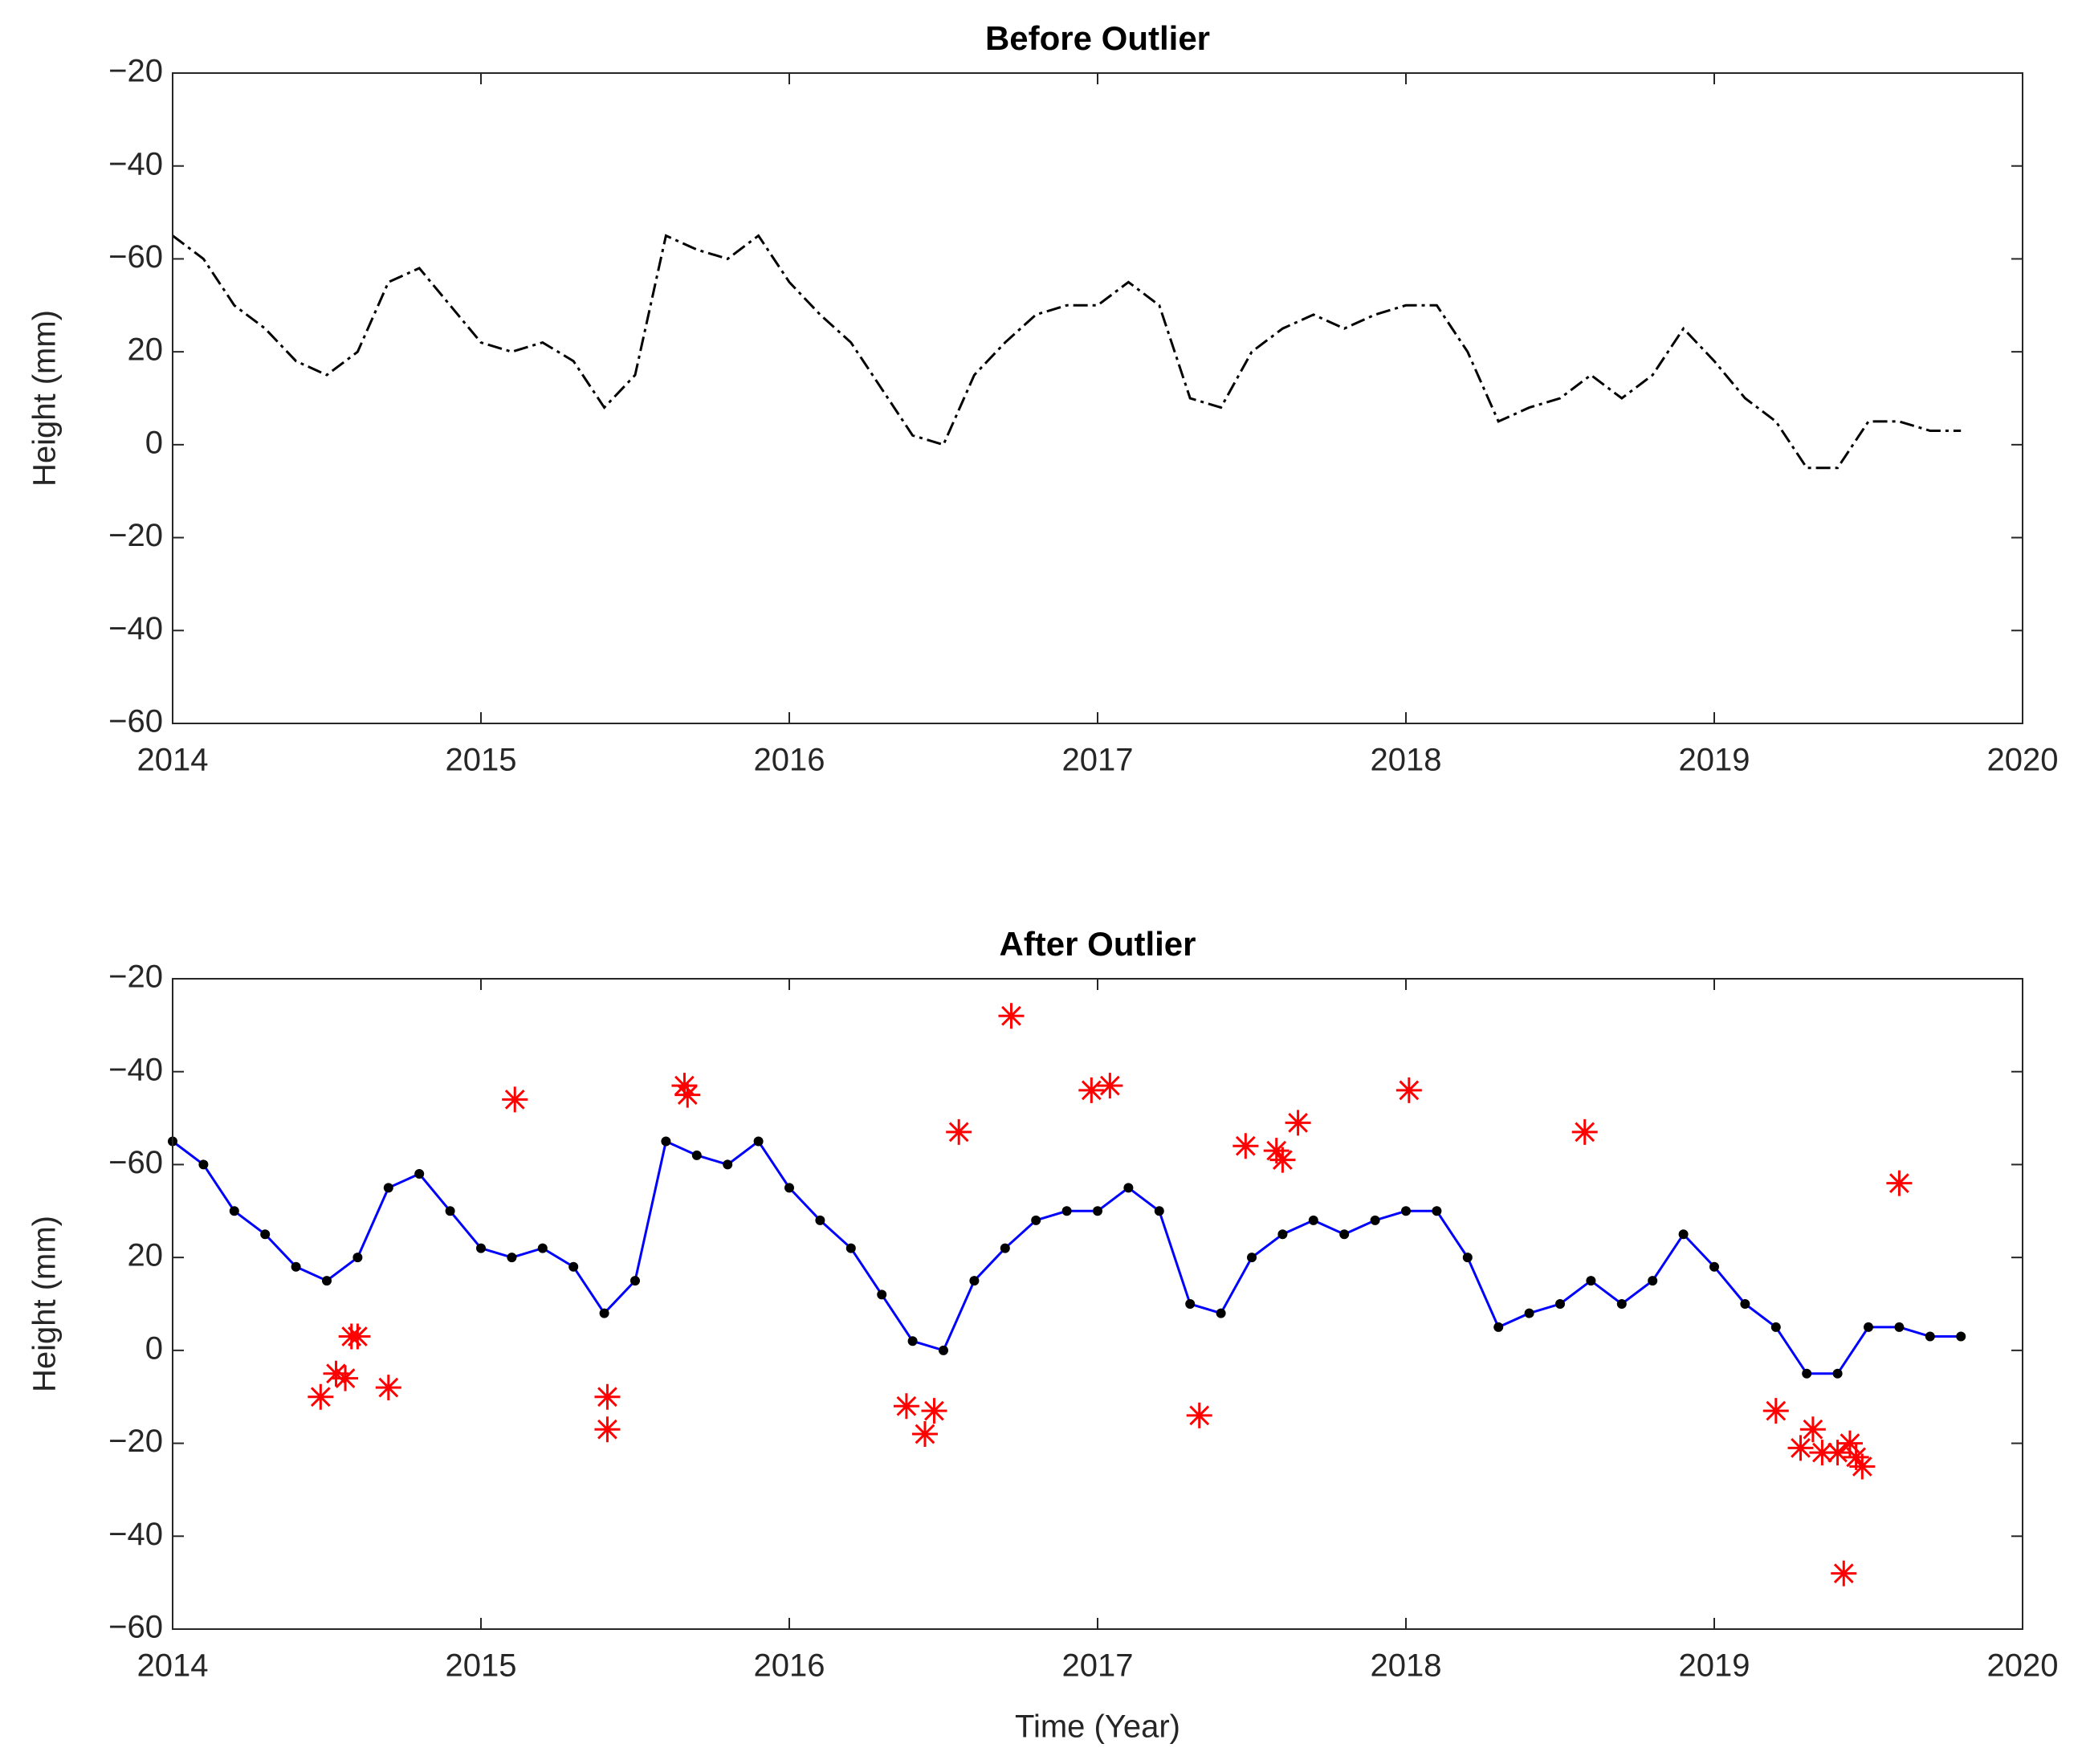 The height and width of the screenshot is (1764, 2082). Describe the element at coordinates (1097, 38) in the screenshot. I see `chart-title: Before Outlier` at that location.